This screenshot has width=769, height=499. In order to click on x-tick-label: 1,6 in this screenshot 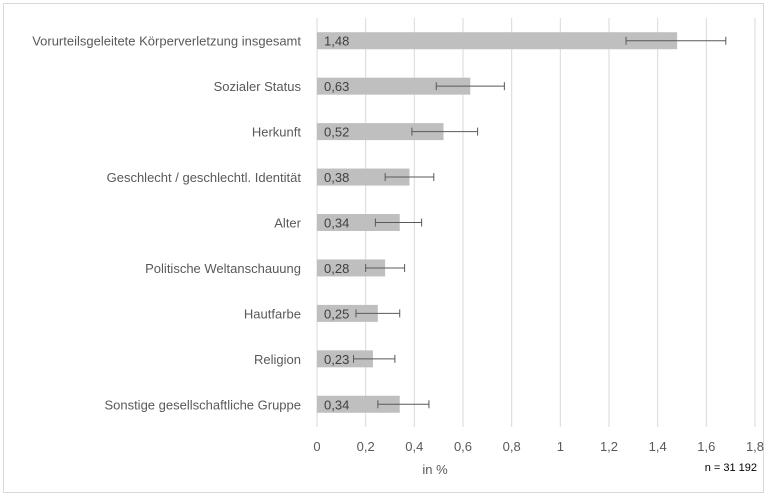, I will do `click(706, 446)`.